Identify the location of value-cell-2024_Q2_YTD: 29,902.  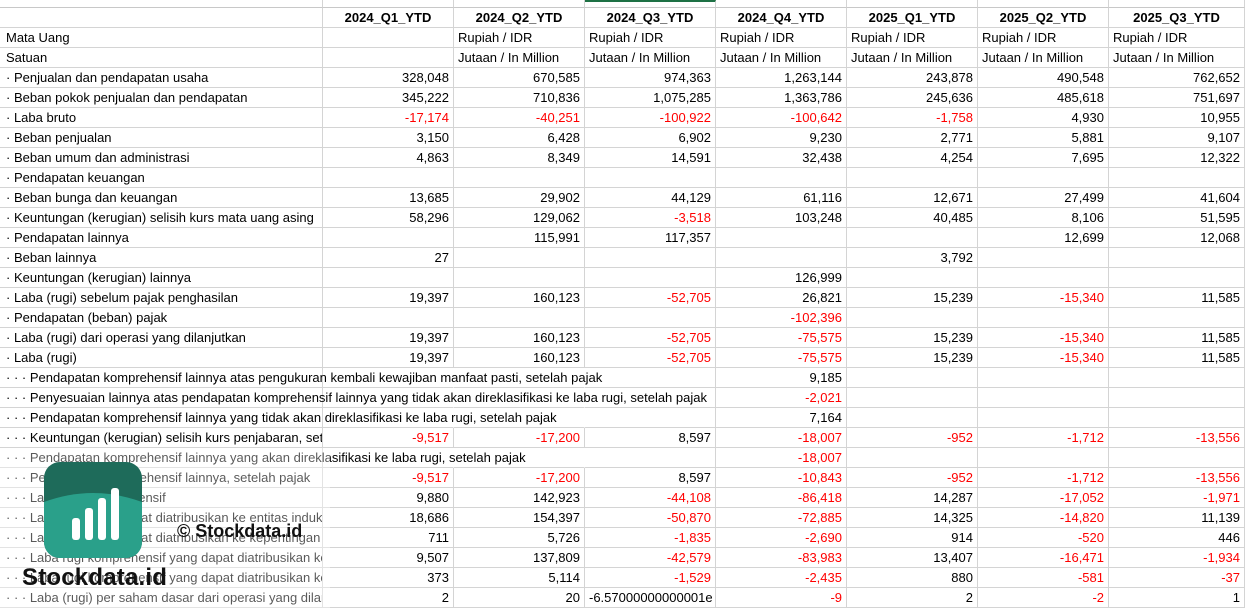
(519, 198).